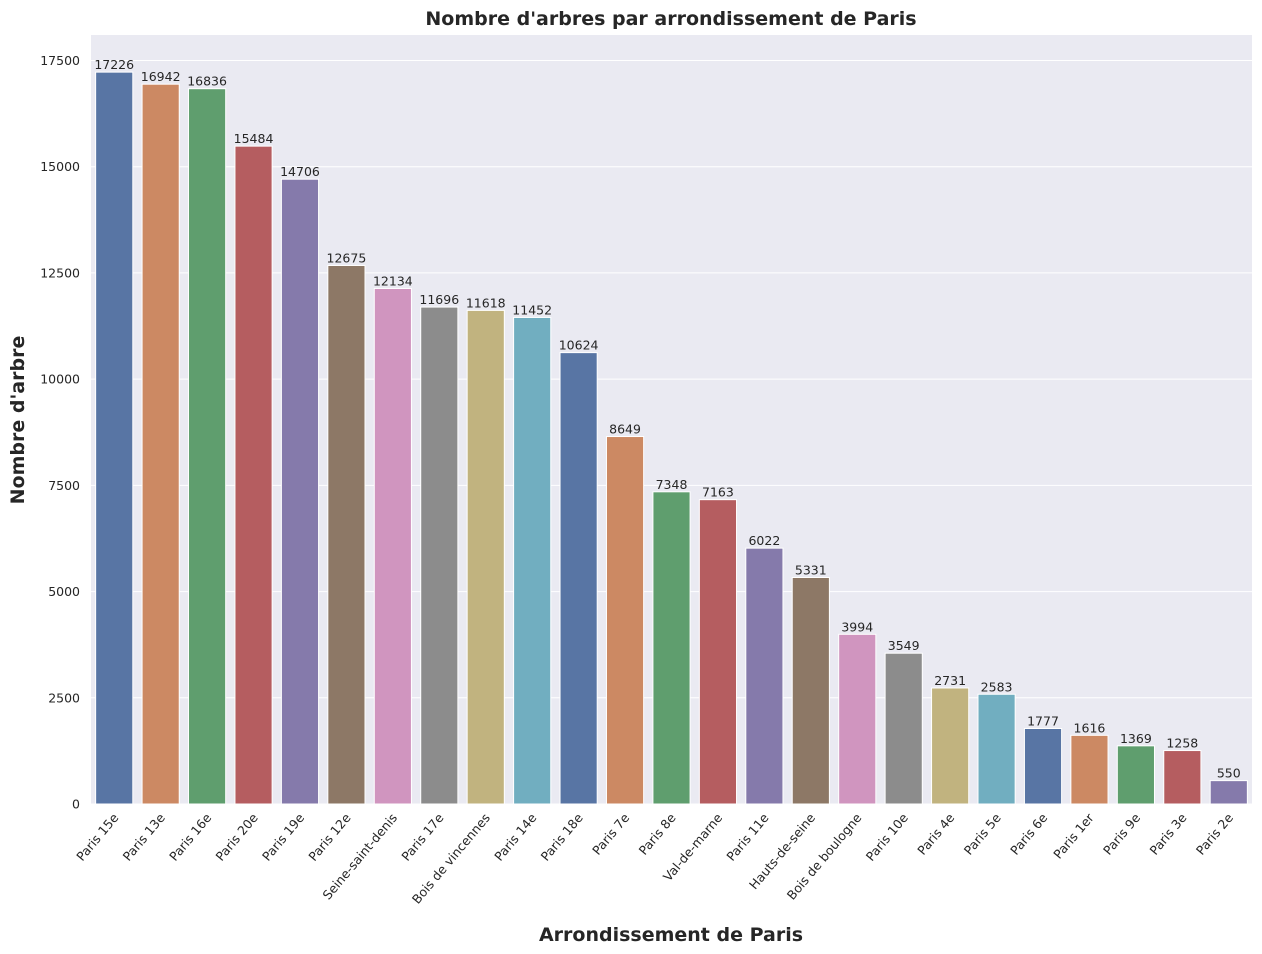 The image size is (1262, 954). Describe the element at coordinates (747, 837) in the screenshot. I see `x-tick-label: Paris 11e` at that location.